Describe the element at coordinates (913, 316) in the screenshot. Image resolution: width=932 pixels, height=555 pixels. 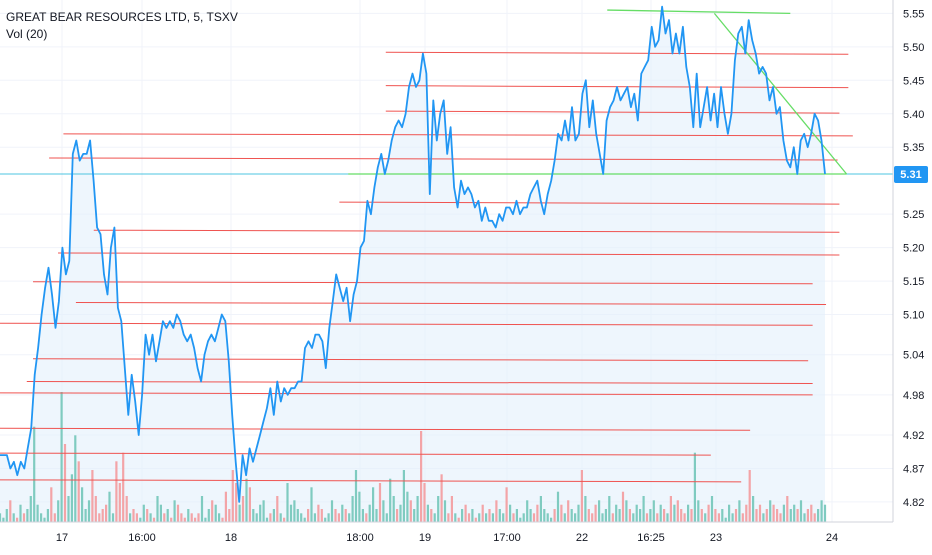
I see `y-tick-label: 5.10` at that location.